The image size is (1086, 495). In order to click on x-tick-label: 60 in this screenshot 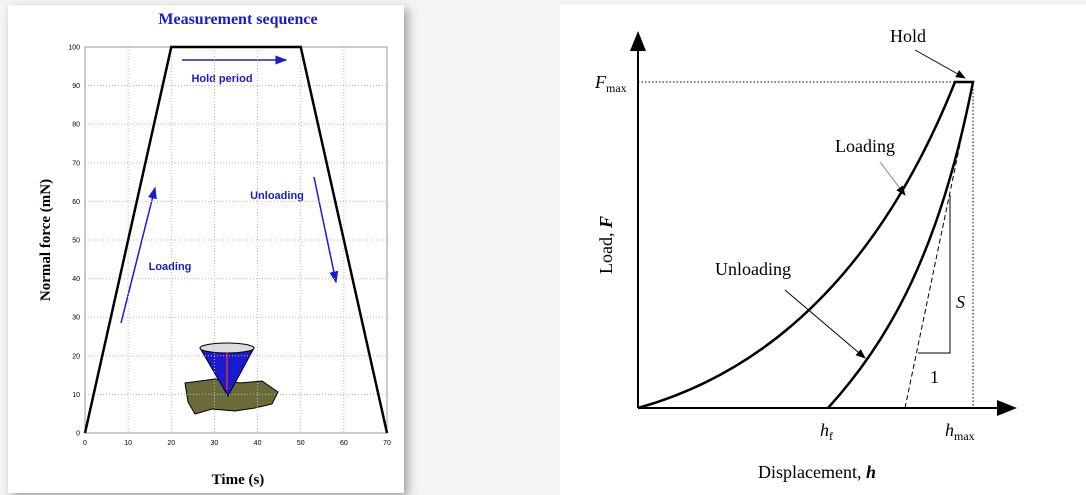, I will do `click(344, 443)`.